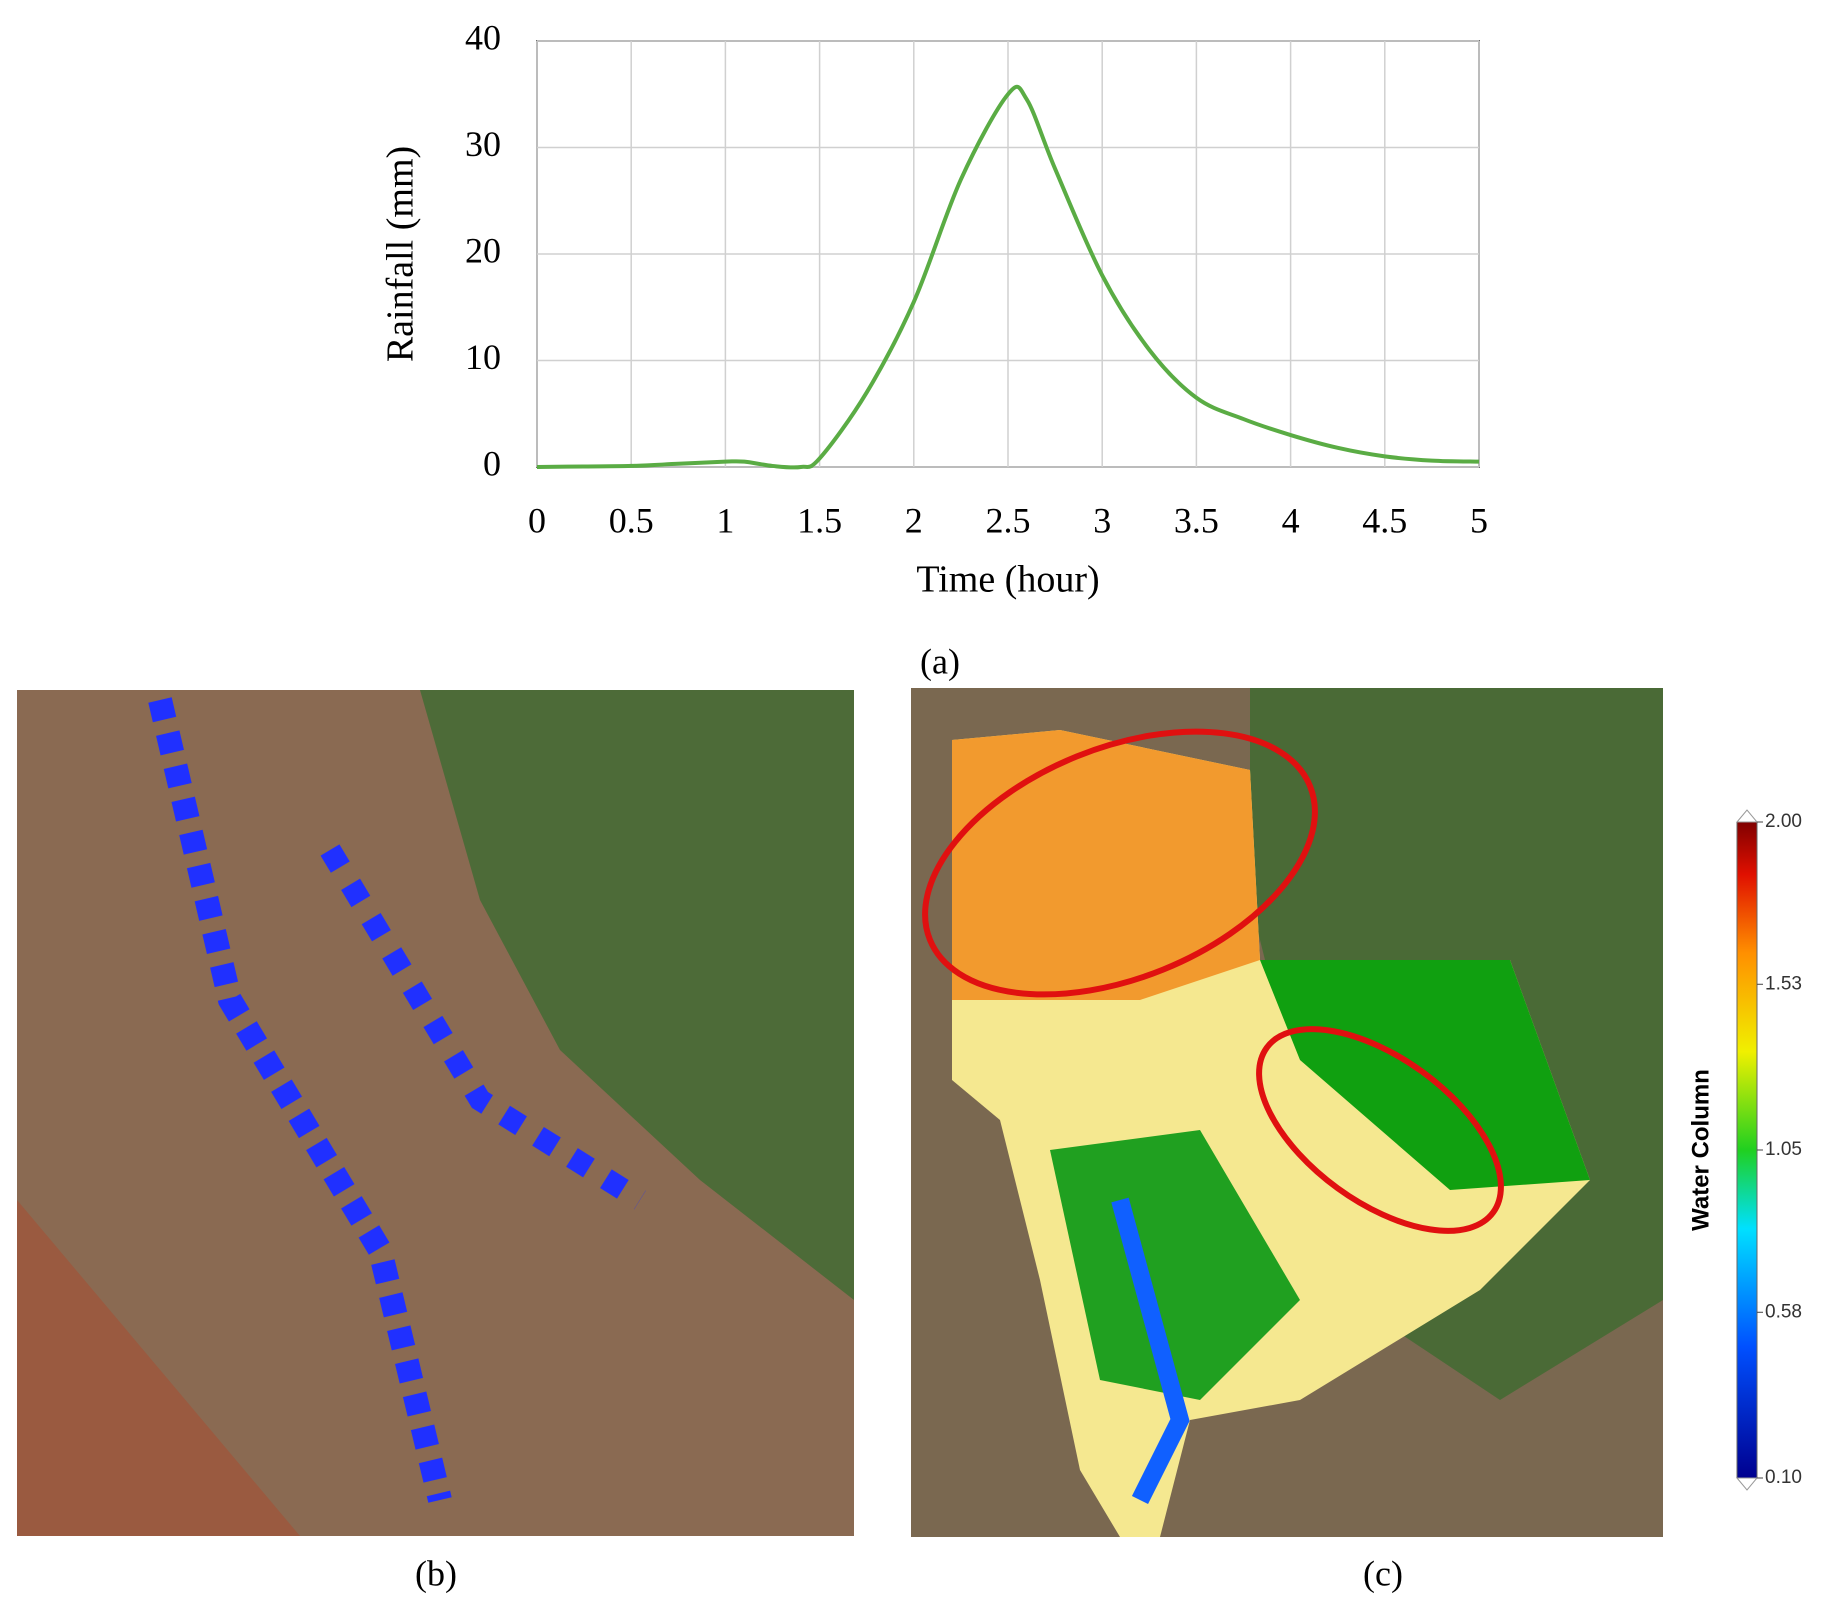 The image size is (1822, 1603). What do you see at coordinates (483, 37) in the screenshot?
I see `y-tick-label: 40` at bounding box center [483, 37].